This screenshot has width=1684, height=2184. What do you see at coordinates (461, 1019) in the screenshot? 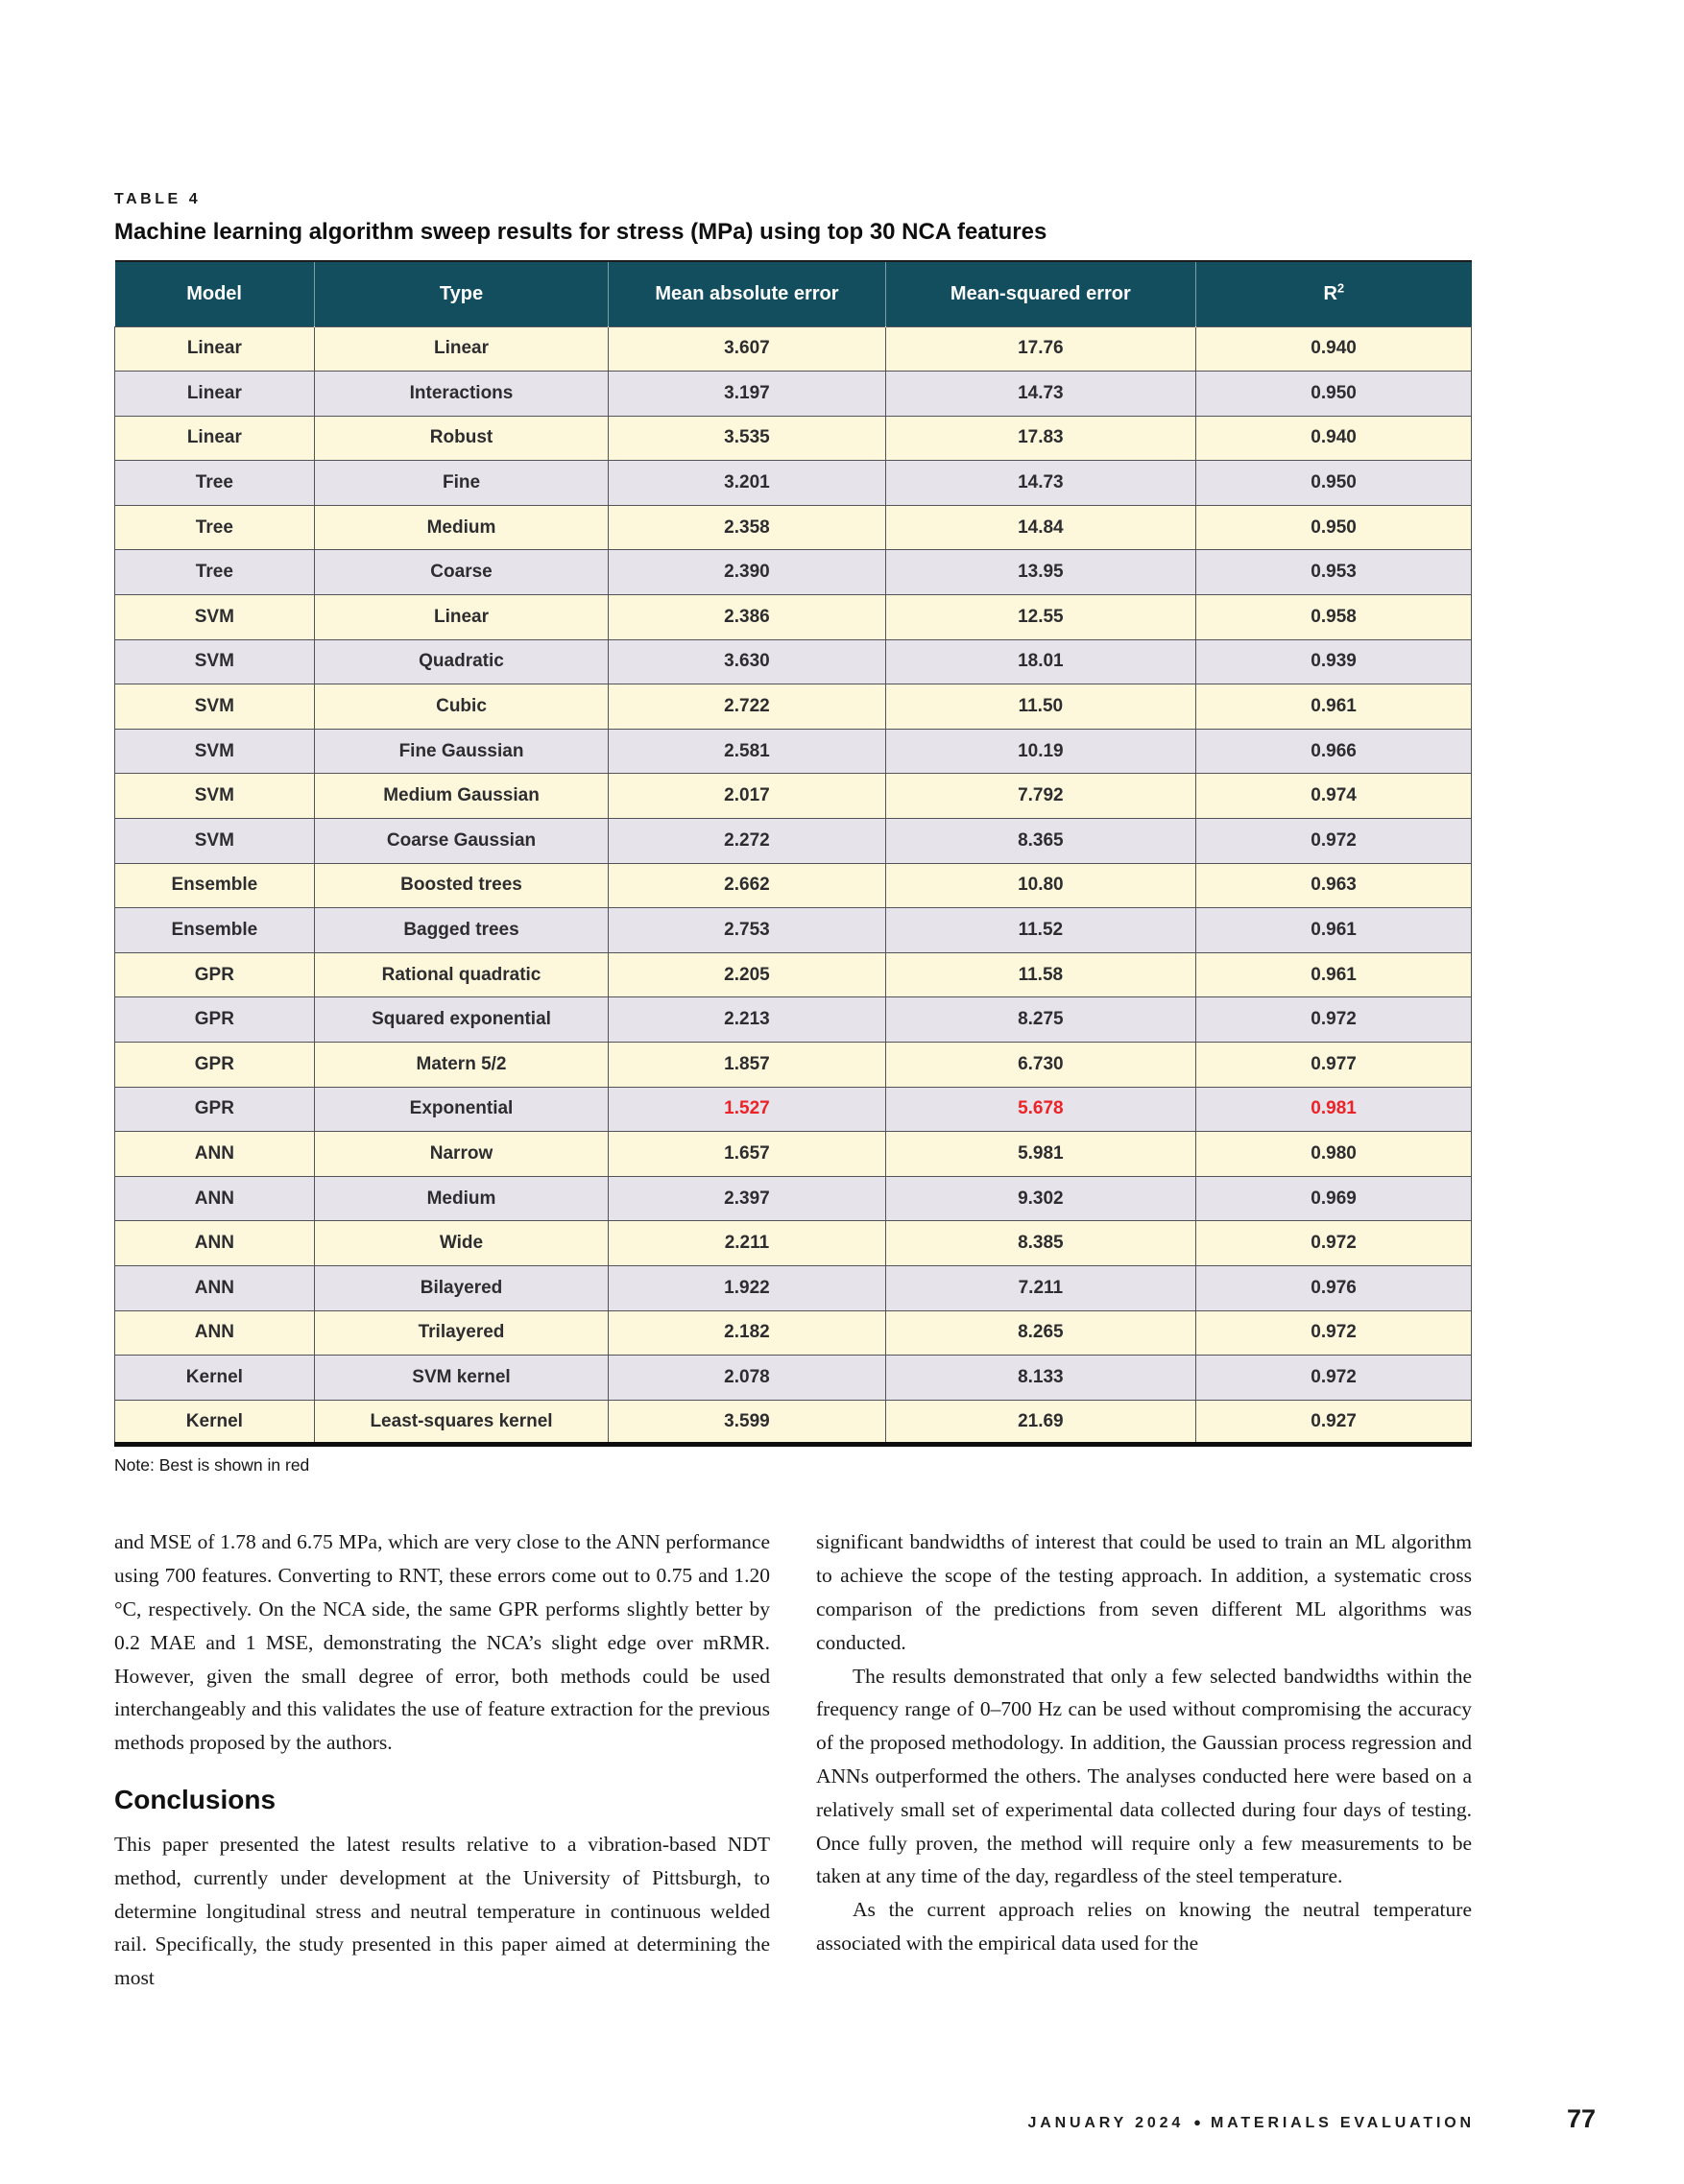
I see `cell-type: Squared exponential` at bounding box center [461, 1019].